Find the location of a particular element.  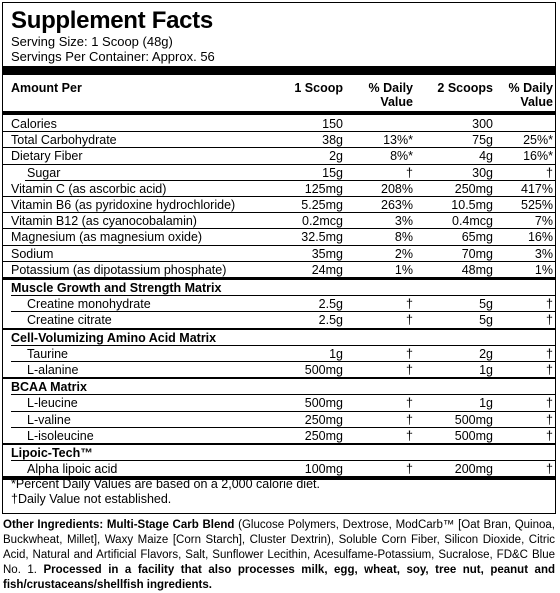

amount-2-scoops: 200mg is located at coordinates (473, 469).